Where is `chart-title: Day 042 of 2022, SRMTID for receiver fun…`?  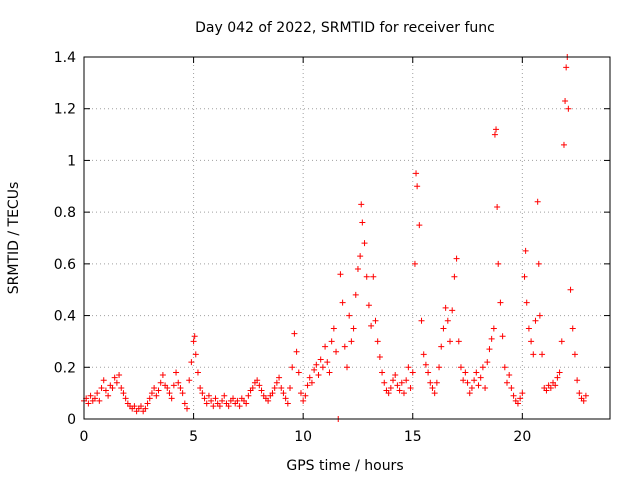 chart-title: Day 042 of 2022, SRMTID for receiver fun… is located at coordinates (345, 28).